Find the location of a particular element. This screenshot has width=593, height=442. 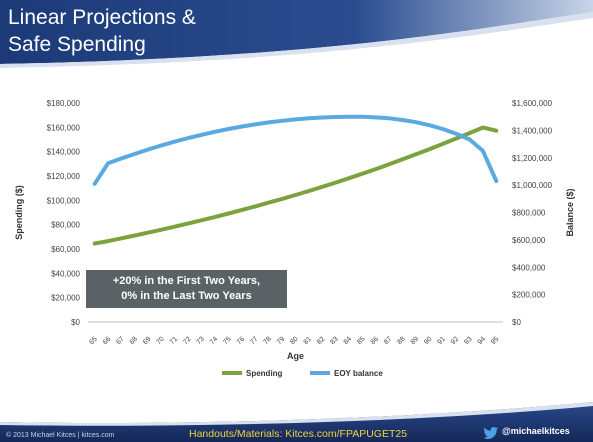

twitter-handle: @michaelkitces is located at coordinates (536, 431).